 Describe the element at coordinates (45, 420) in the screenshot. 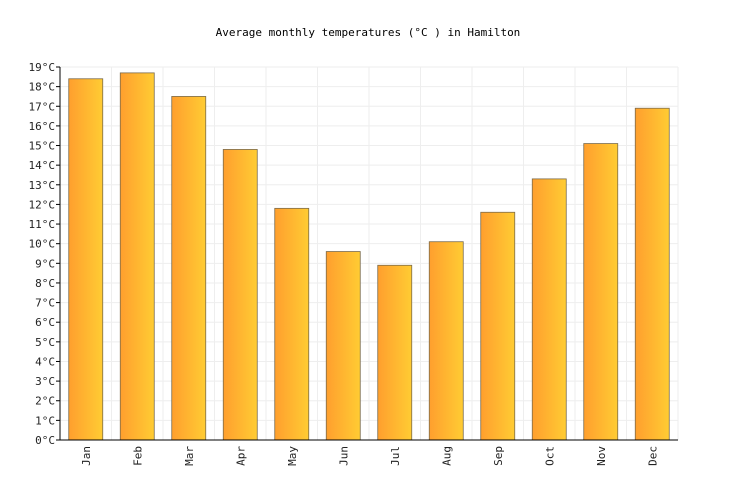

I see `y-tick-label: 1°C` at that location.